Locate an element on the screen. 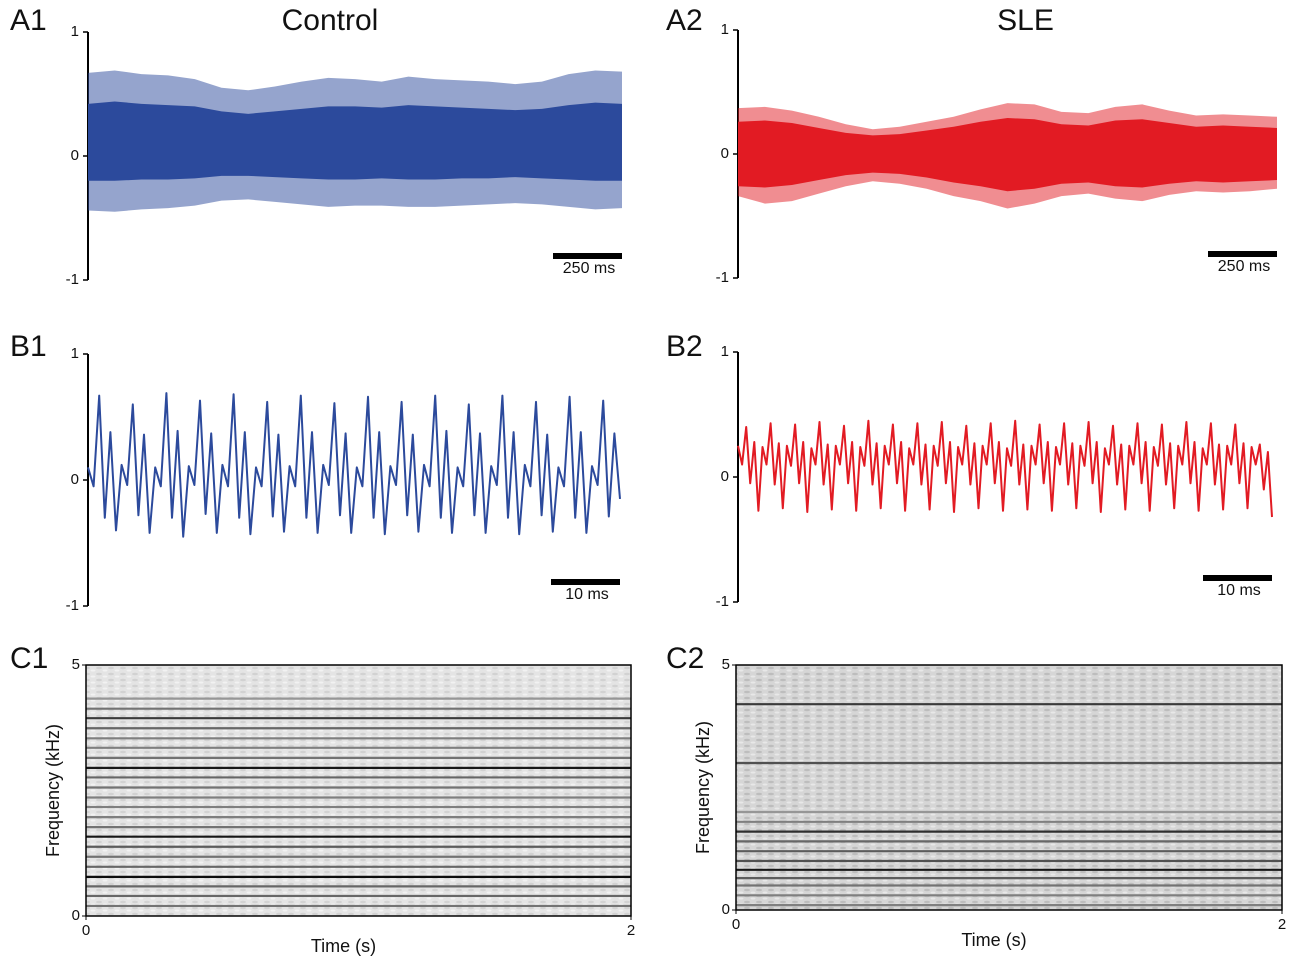  panel-label: A2 is located at coordinates (684, 20).